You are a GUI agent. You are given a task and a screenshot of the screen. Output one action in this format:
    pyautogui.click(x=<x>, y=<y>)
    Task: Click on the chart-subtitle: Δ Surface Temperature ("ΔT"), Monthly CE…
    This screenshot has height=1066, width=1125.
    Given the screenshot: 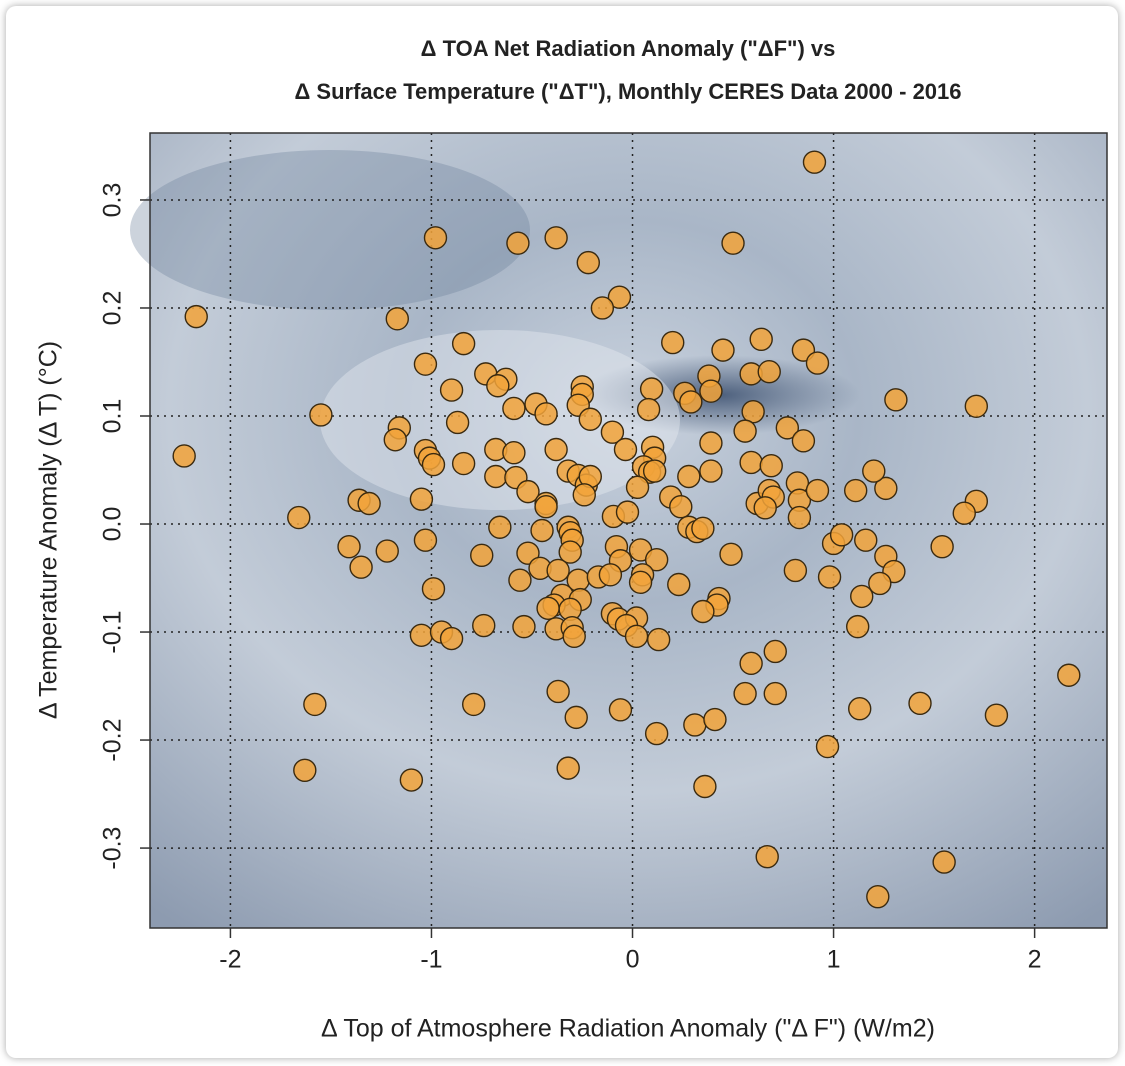 What is the action you would take?
    pyautogui.click(x=627, y=91)
    